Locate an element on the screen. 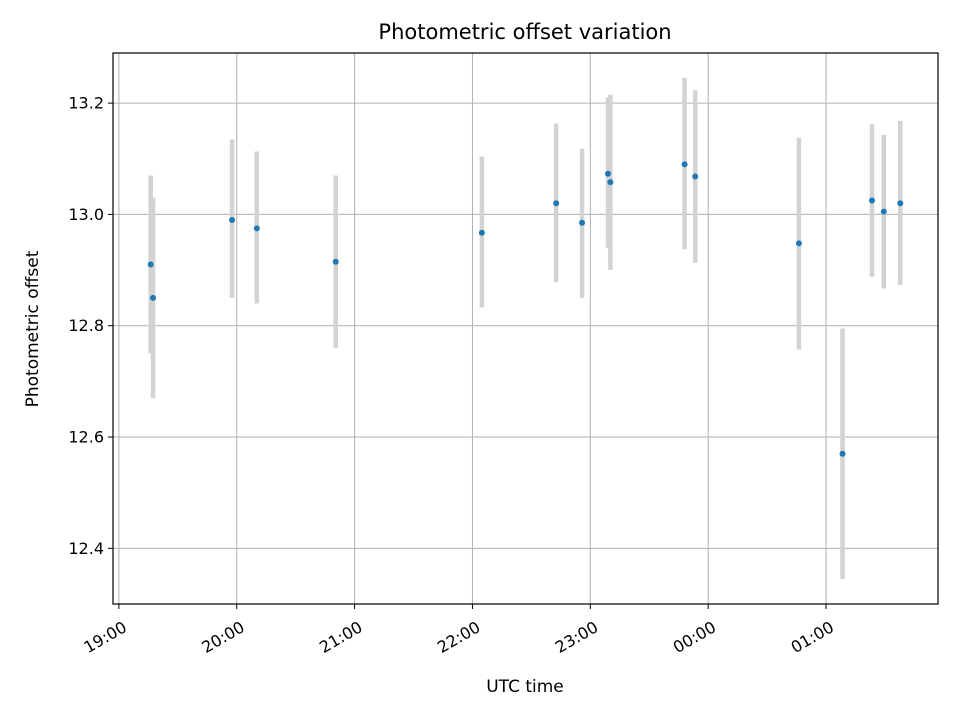  y-tick-label: 12.8 is located at coordinates (86, 325).